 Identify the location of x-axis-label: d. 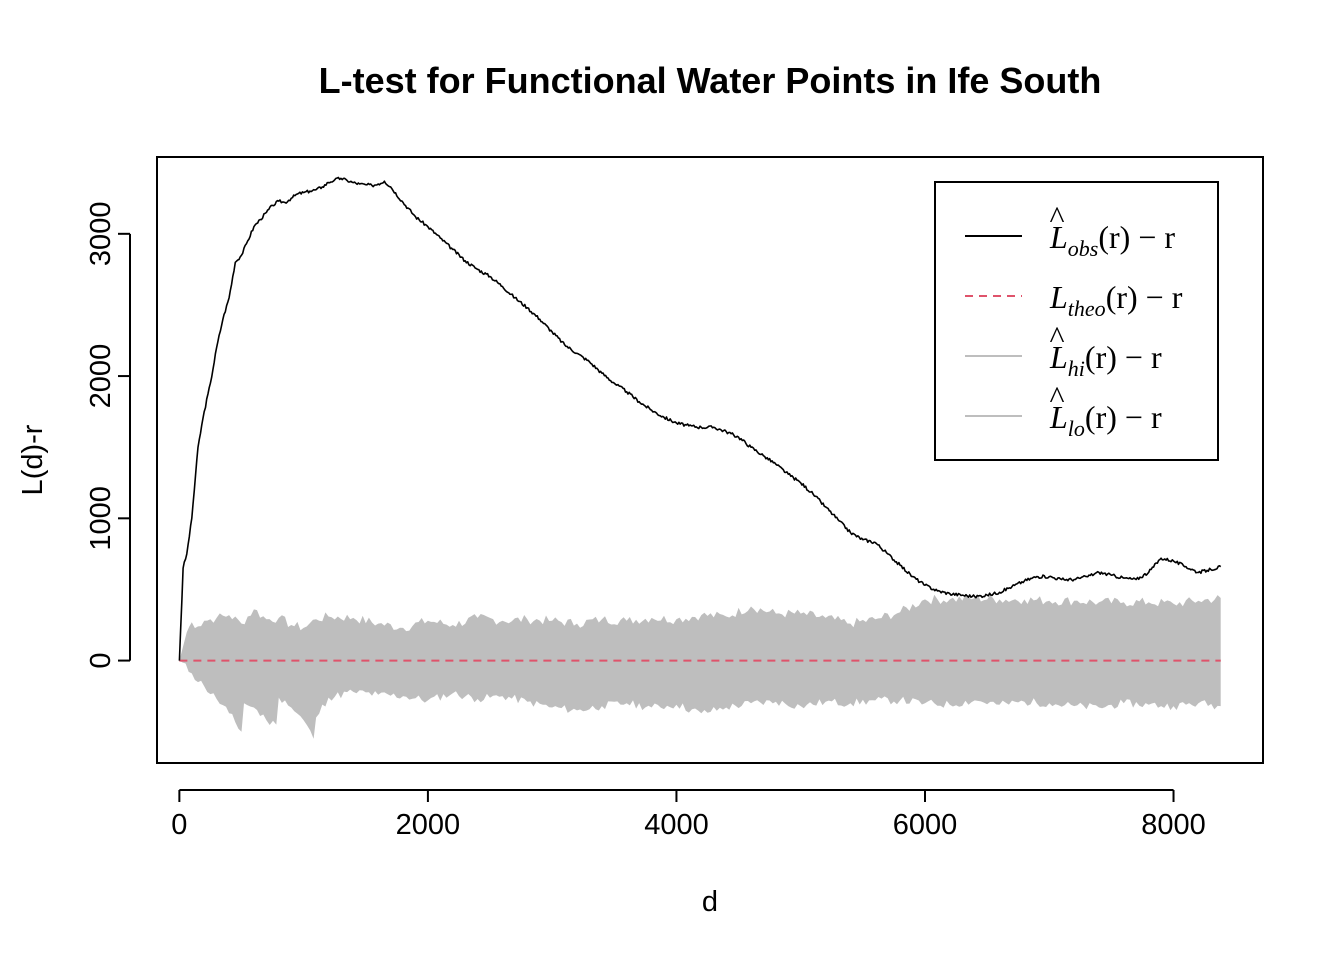
(710, 902).